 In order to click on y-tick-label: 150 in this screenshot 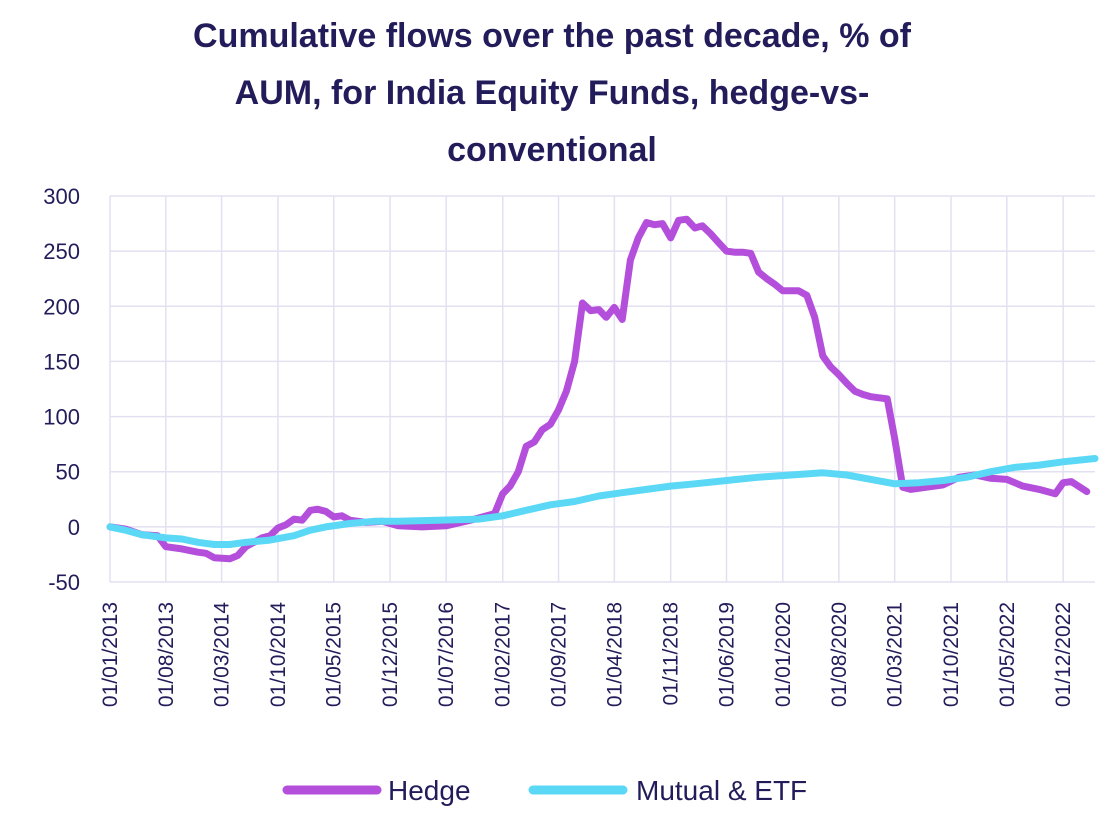, I will do `click(61, 361)`.